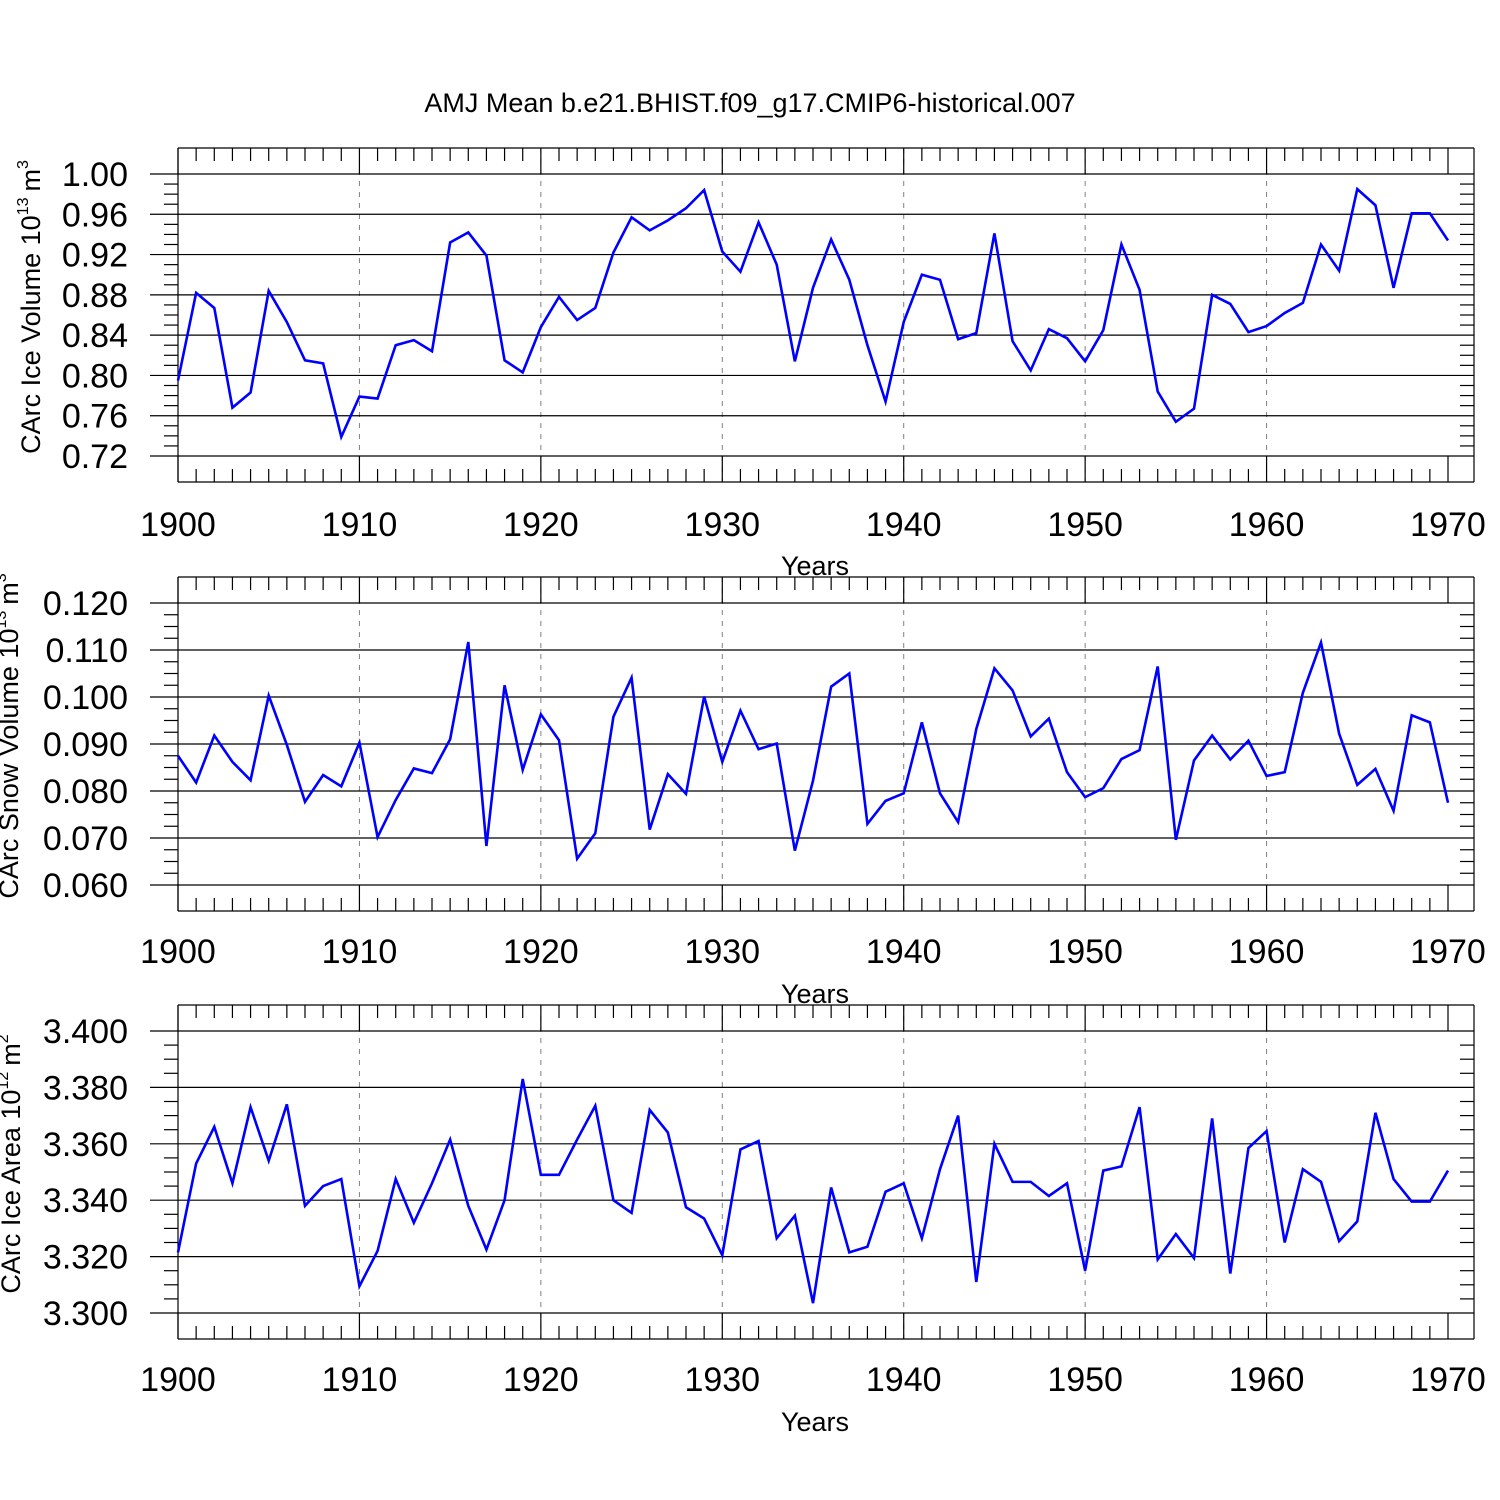  What do you see at coordinates (85, 1032) in the screenshot?
I see `y-tick-label: 3.400` at bounding box center [85, 1032].